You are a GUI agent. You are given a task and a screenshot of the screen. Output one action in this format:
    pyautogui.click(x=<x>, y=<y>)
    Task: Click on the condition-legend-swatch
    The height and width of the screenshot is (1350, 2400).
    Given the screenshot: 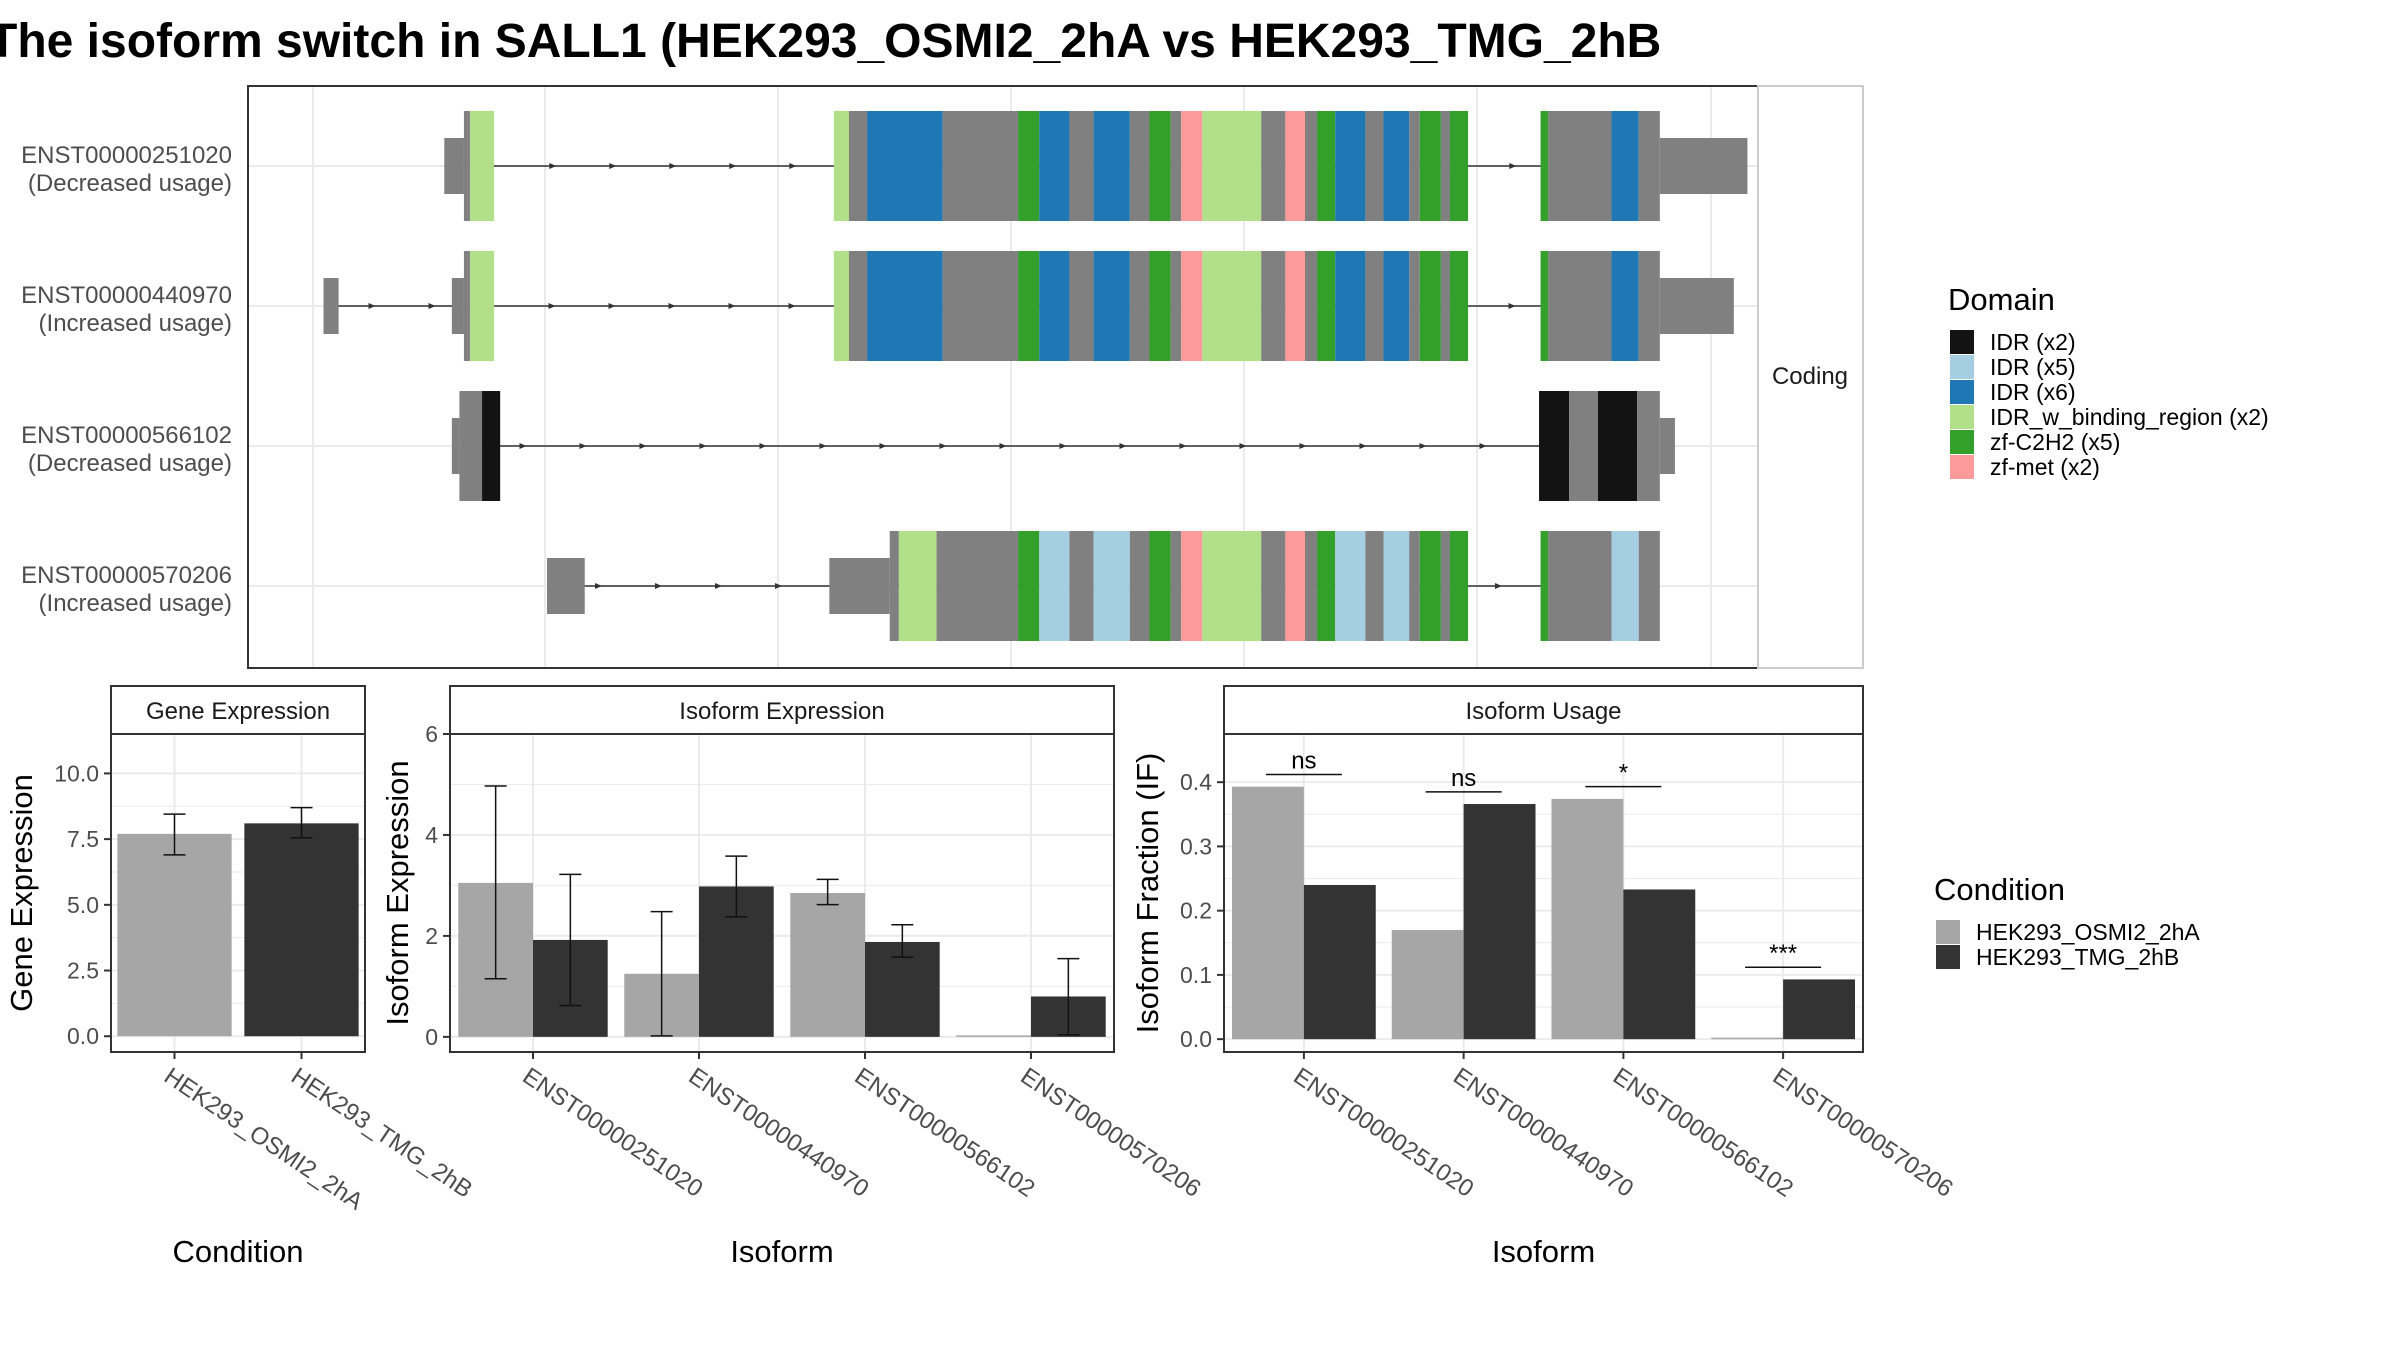 What is the action you would take?
    pyautogui.click(x=1948, y=932)
    